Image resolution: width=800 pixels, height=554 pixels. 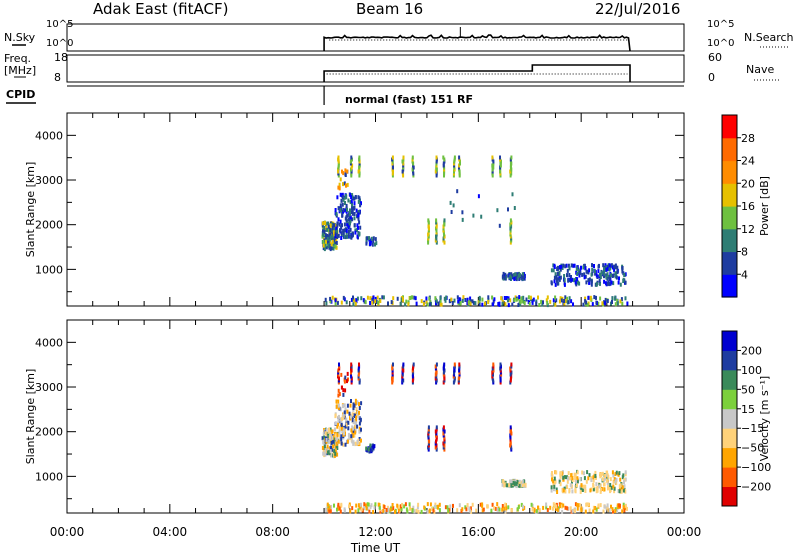 I want to click on velocity-colorbar-segment, so click(x=729, y=457).